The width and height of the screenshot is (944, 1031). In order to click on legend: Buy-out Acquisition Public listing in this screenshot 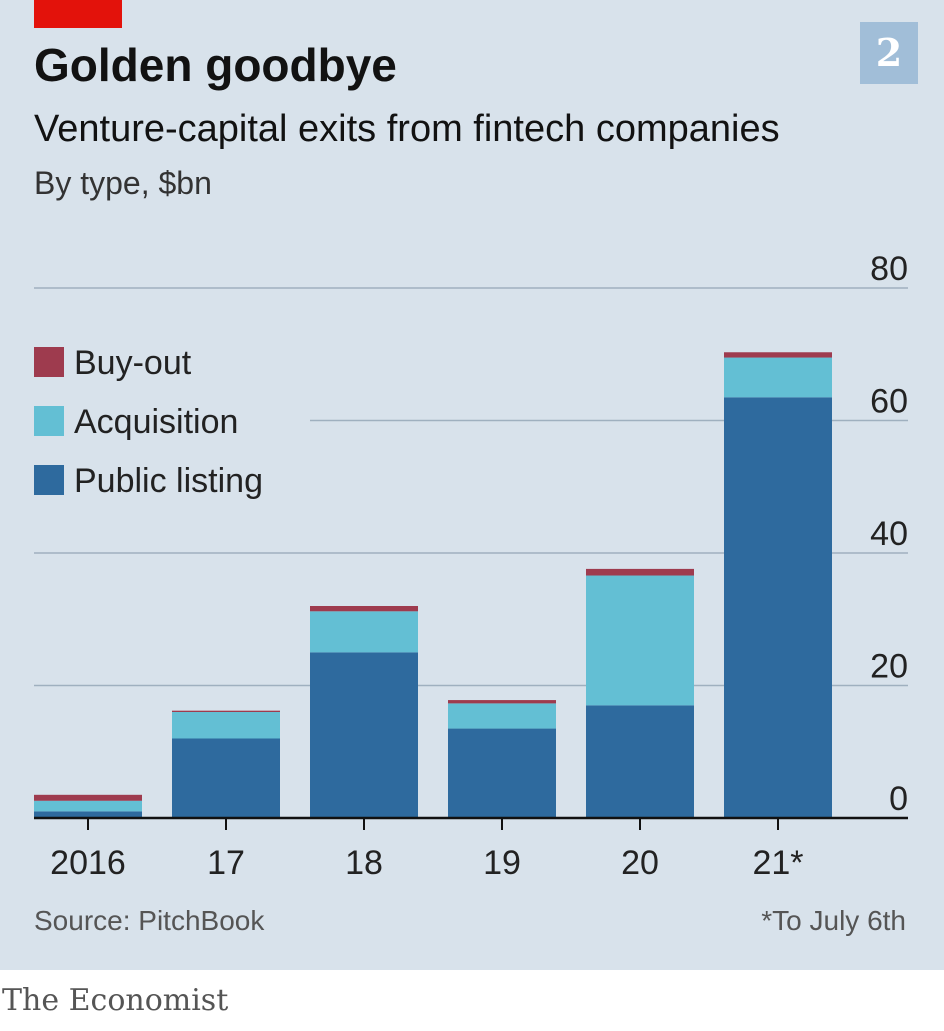, I will do `click(148, 422)`.